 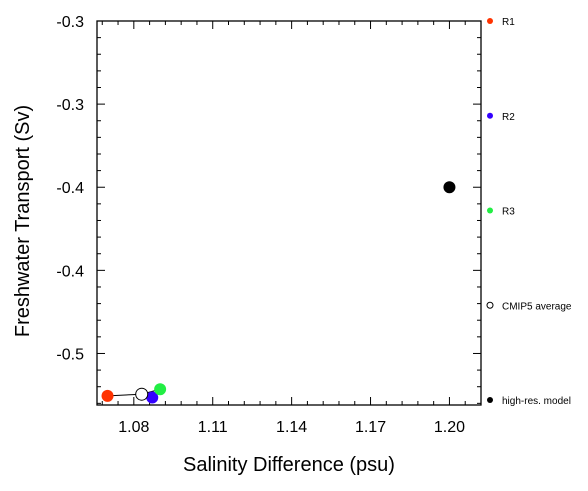 What do you see at coordinates (133, 427) in the screenshot?
I see `x-tick-label: 1.08` at bounding box center [133, 427].